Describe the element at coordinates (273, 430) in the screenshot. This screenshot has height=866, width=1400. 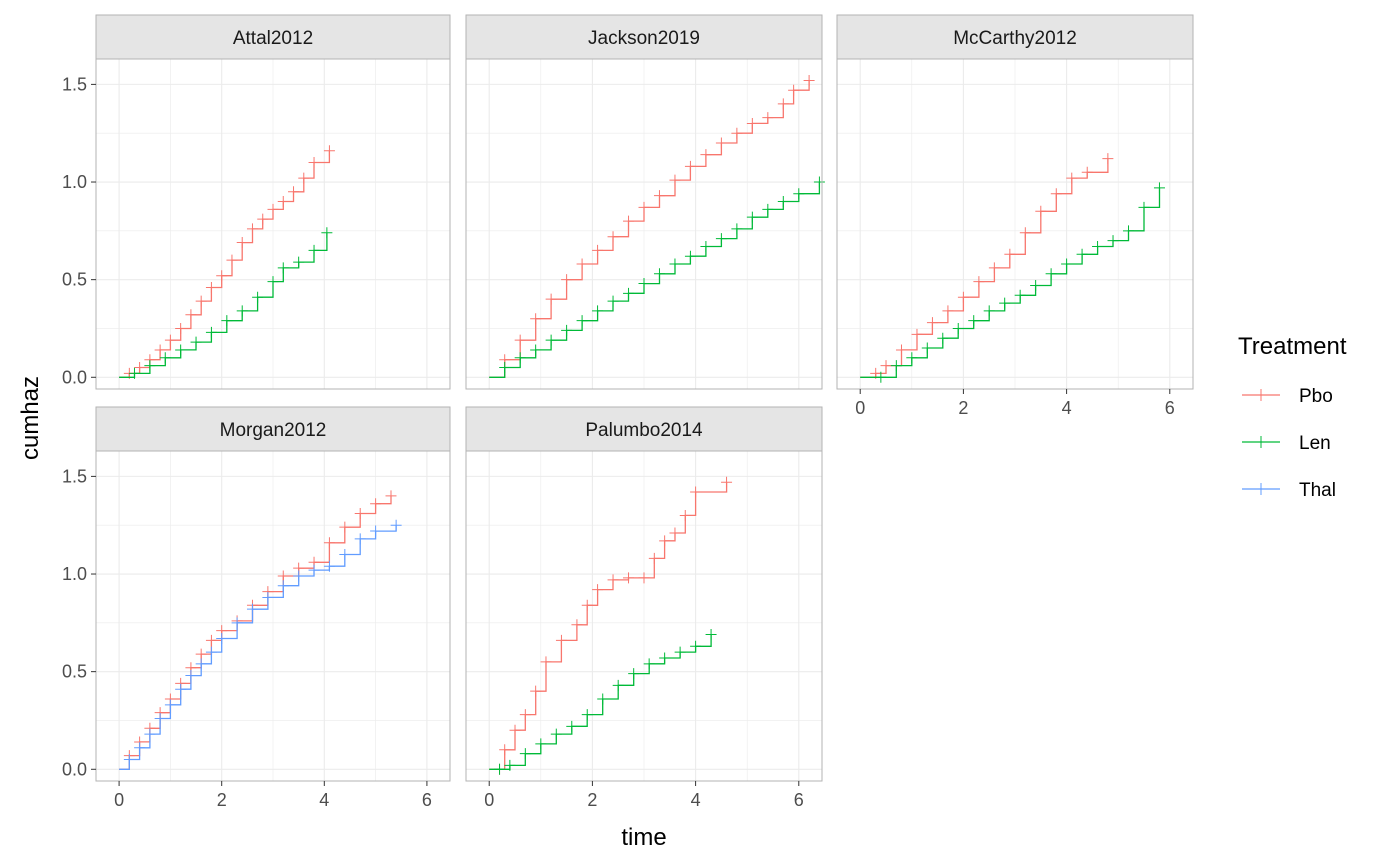
I see `facet-strip-label: Morgan2012` at that location.